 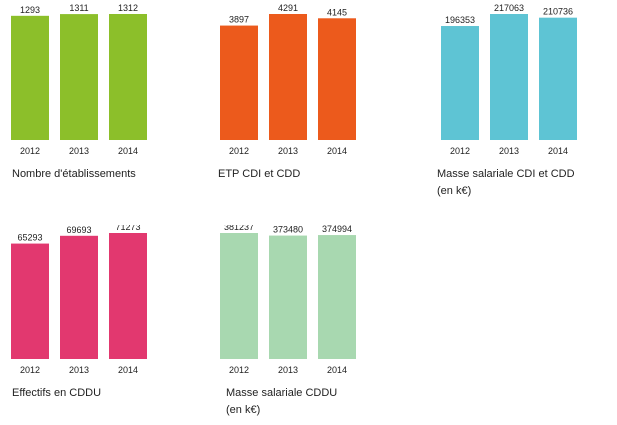 I want to click on bar-value-label: 373480, so click(x=288, y=230).